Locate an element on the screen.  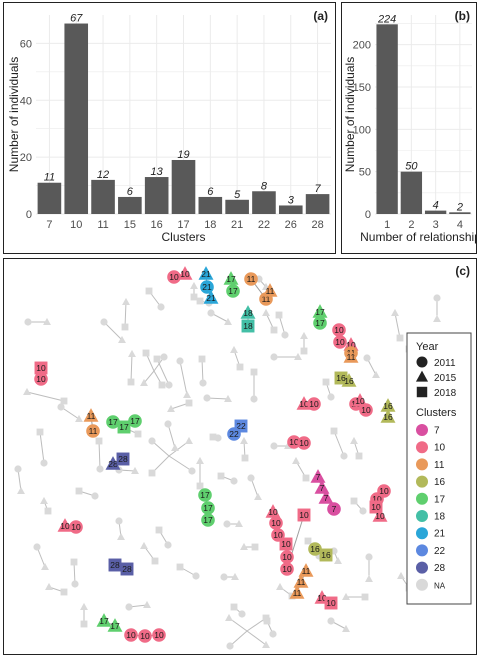
x-tick-label: 22 is located at coordinates (264, 225).